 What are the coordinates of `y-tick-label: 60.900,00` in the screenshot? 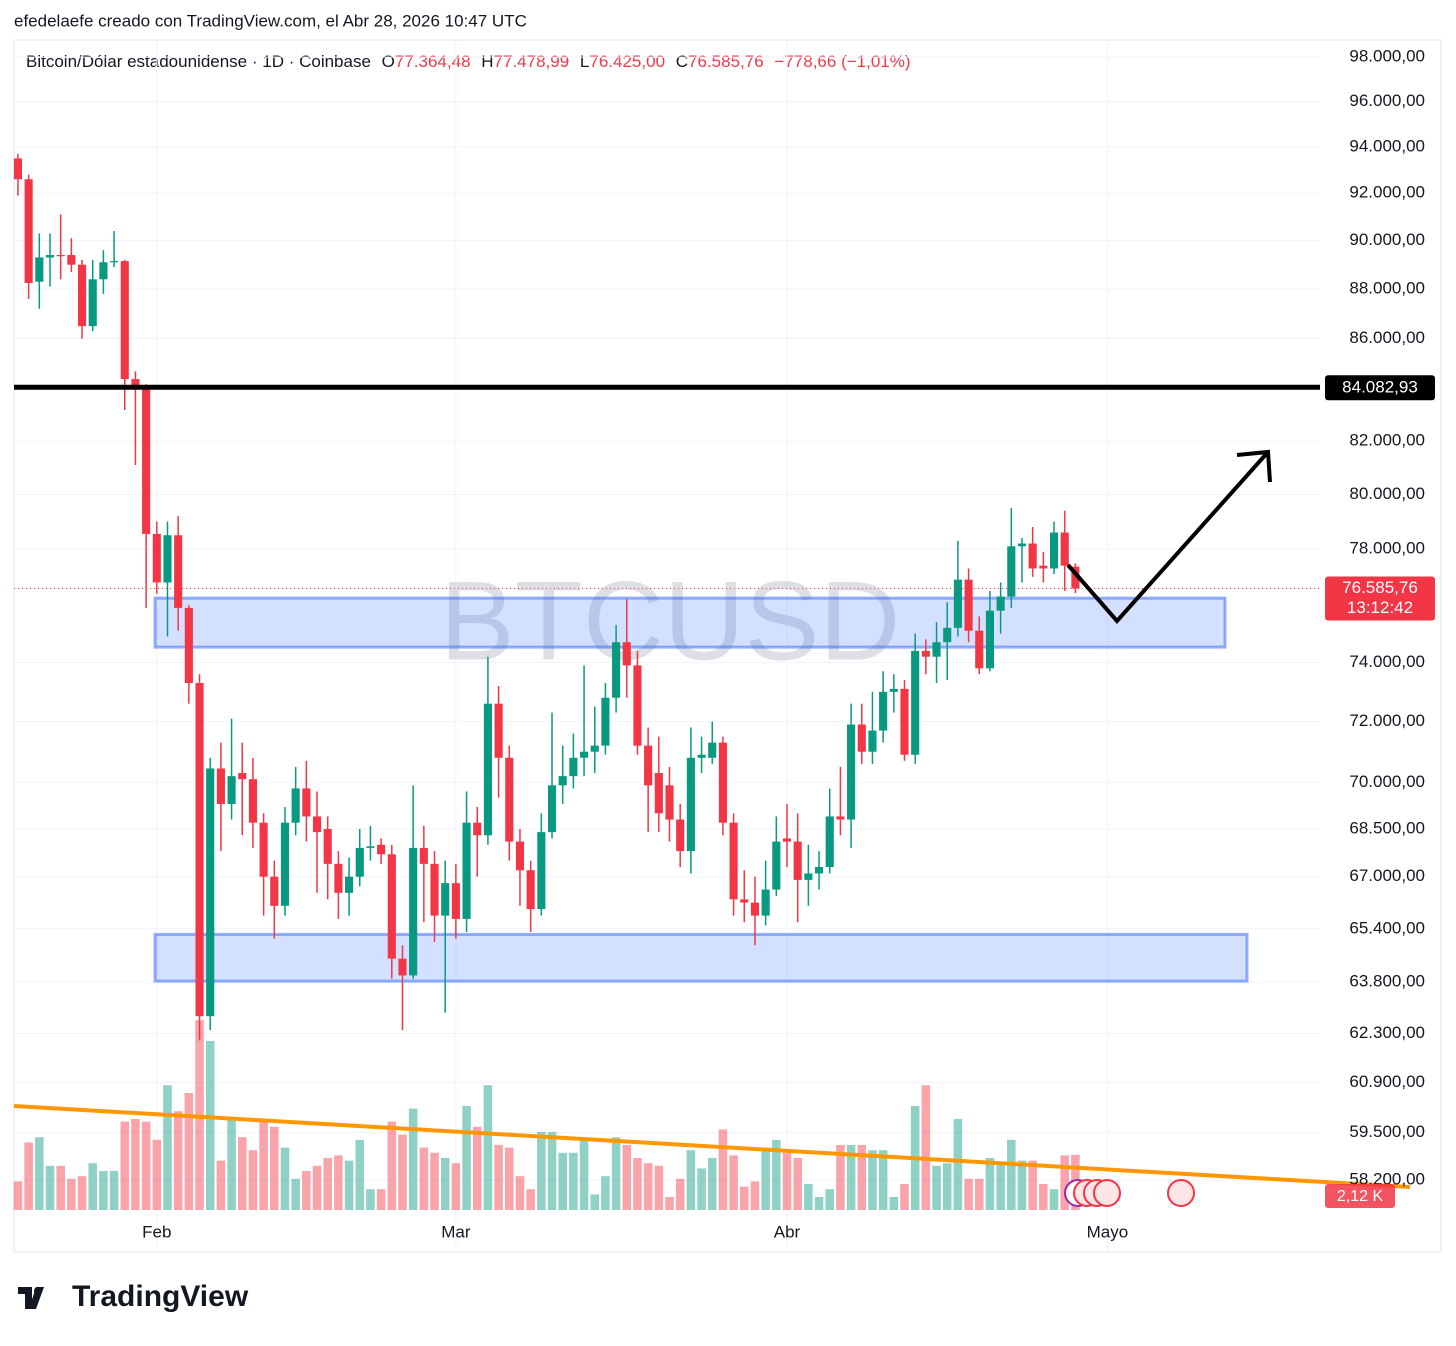 It's located at (1387, 1081).